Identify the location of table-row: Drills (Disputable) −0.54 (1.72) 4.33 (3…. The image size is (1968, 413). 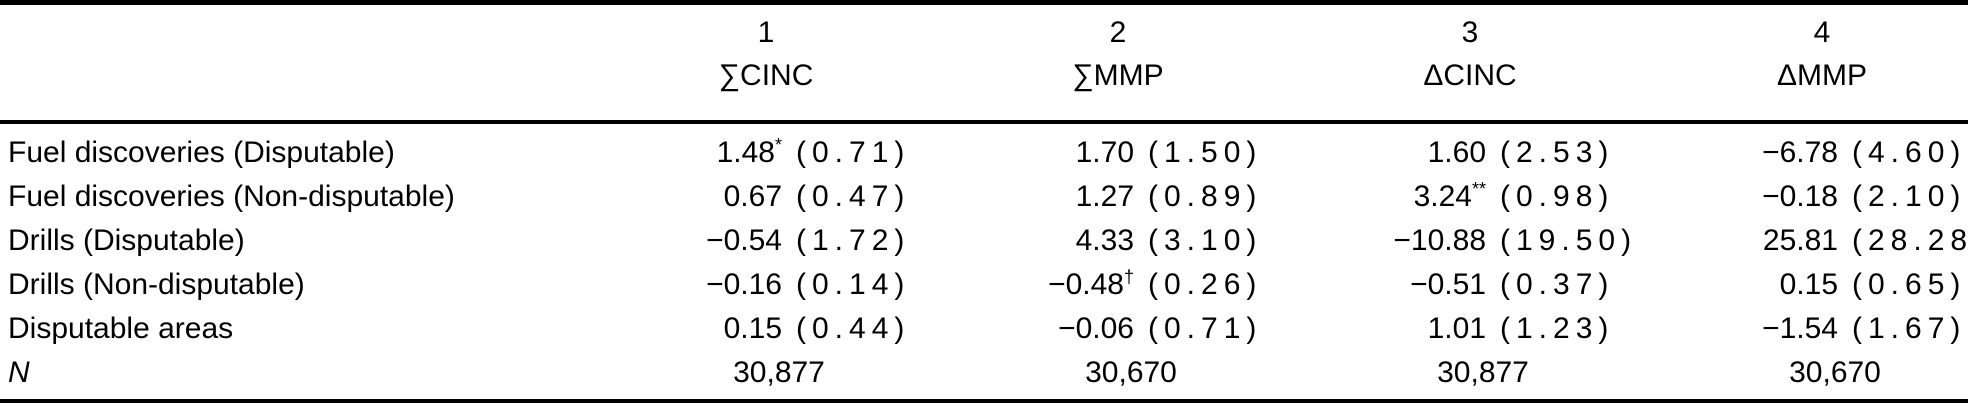
(984, 241).